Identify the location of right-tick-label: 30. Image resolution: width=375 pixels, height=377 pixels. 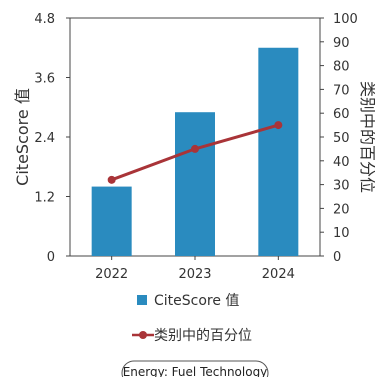
(341, 186).